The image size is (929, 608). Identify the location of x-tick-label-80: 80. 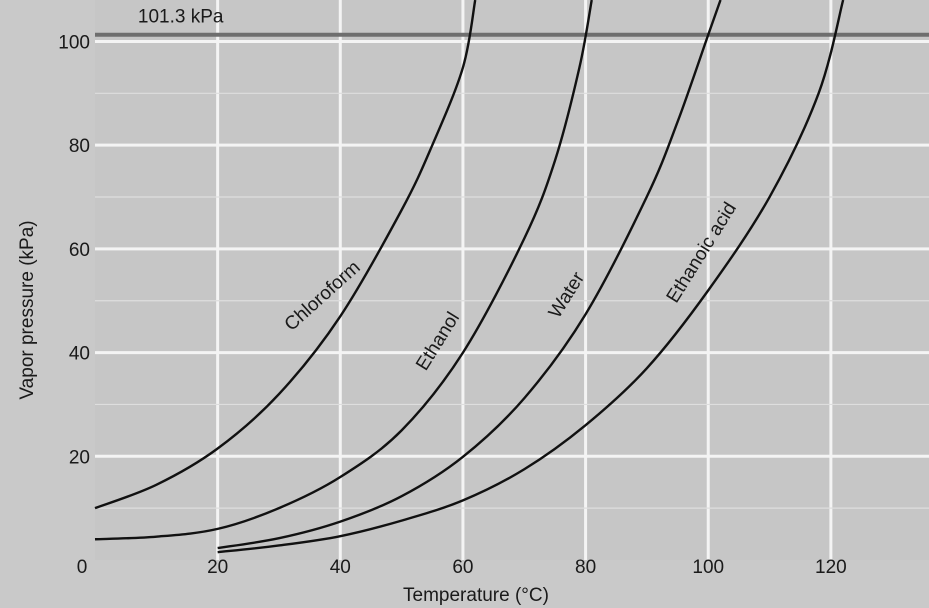
(585, 567).